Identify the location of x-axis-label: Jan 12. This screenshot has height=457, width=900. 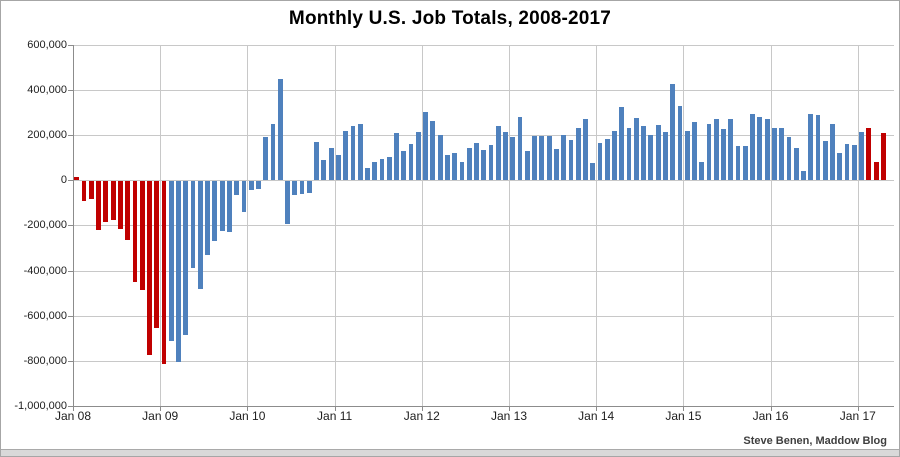
(421, 416).